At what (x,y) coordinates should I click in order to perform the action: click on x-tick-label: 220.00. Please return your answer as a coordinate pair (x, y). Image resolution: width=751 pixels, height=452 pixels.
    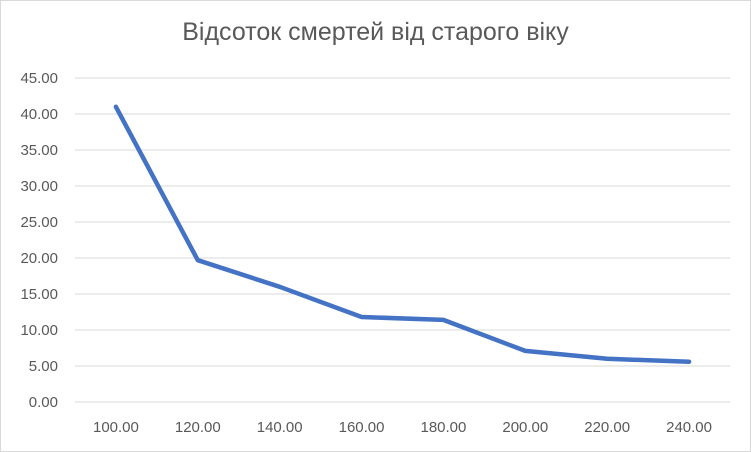
    Looking at the image, I should click on (607, 427).